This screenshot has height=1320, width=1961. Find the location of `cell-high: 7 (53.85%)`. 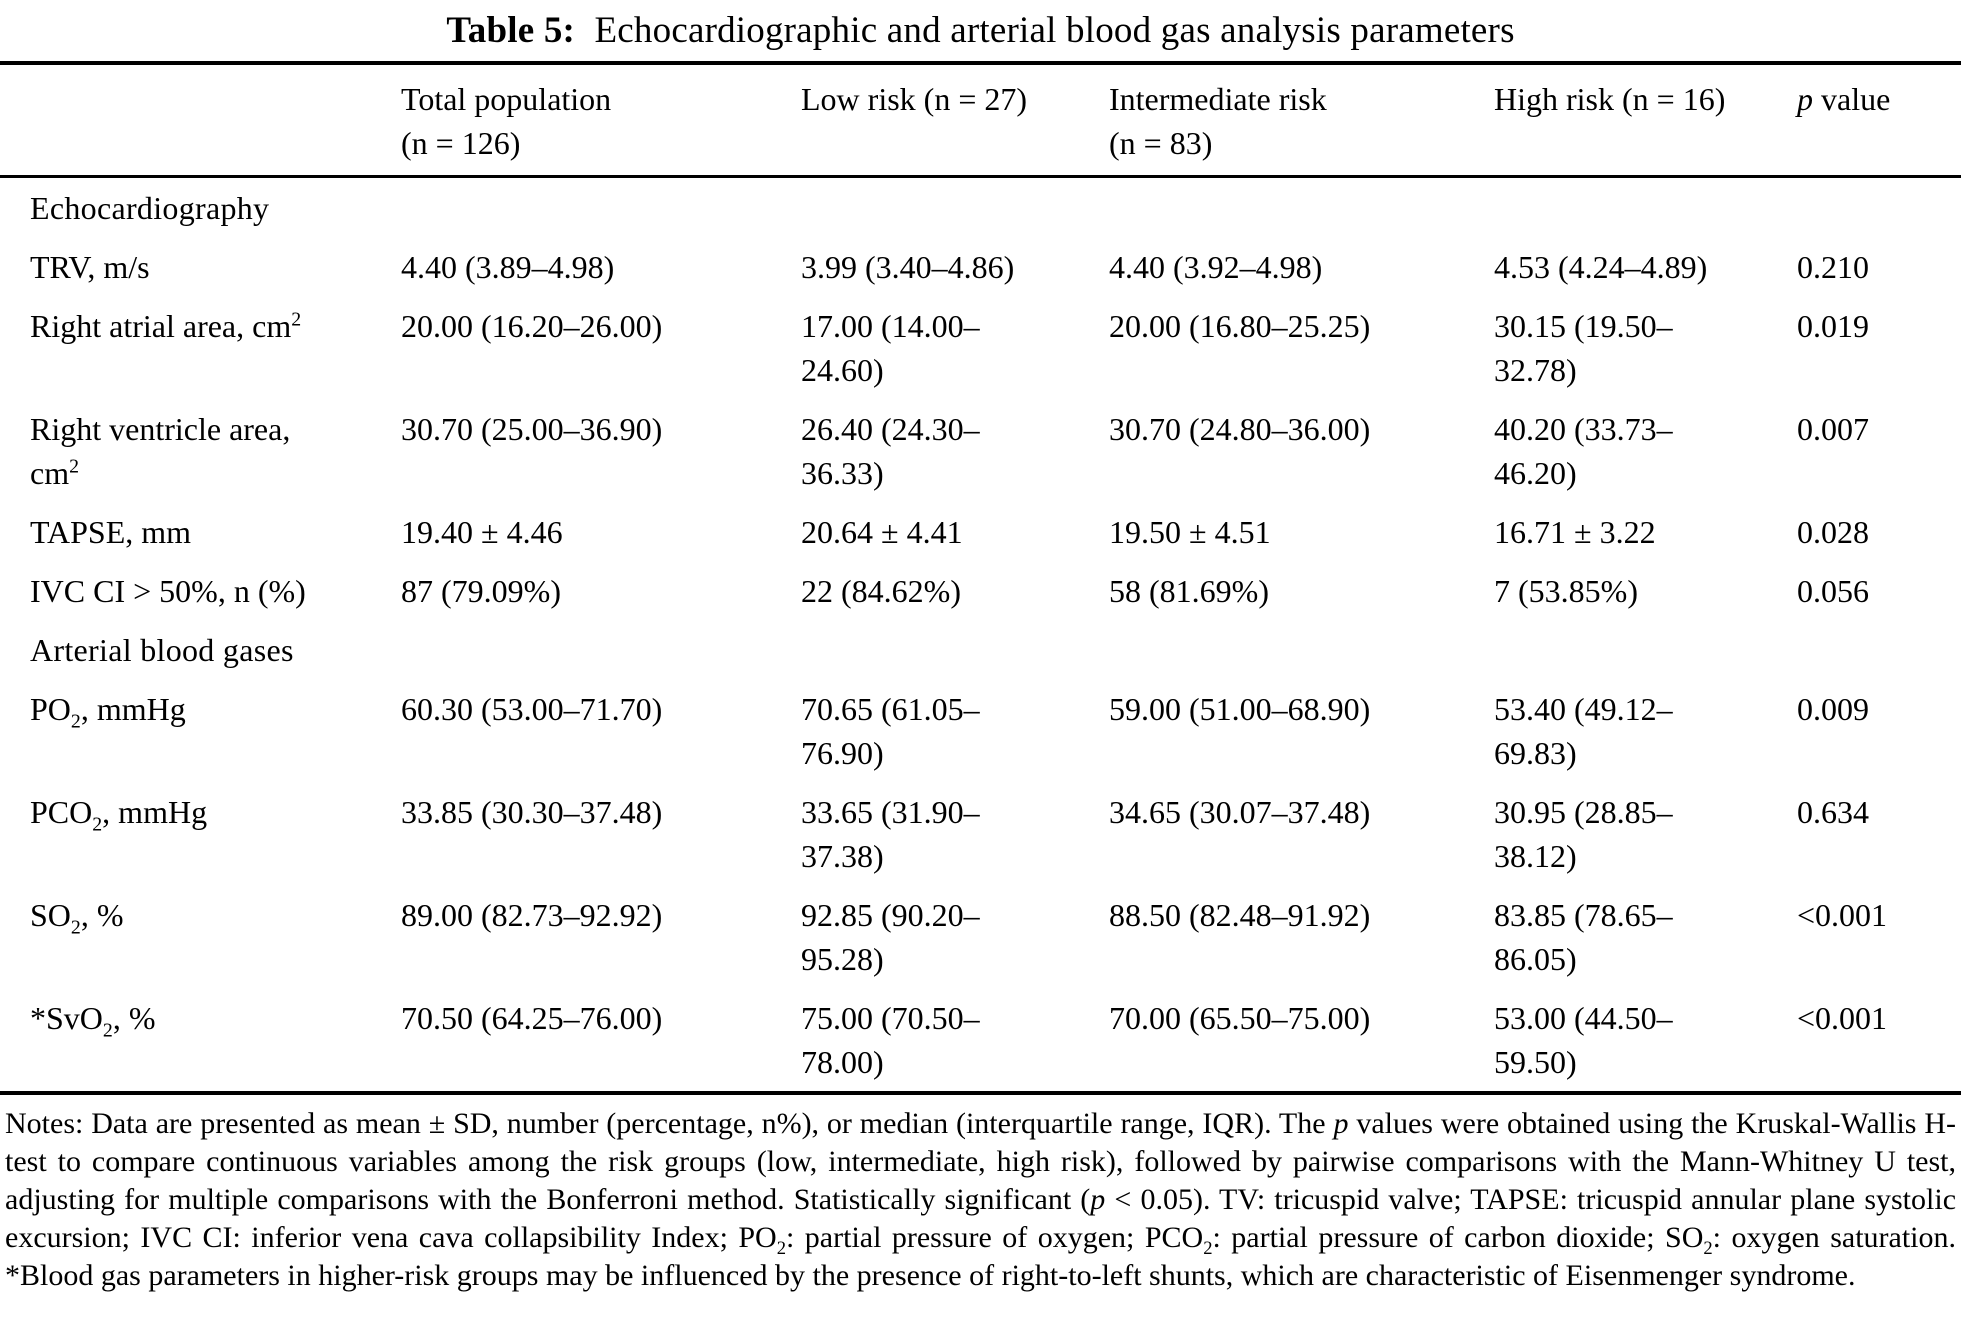

cell-high: 7 (53.85%) is located at coordinates (1566, 591).